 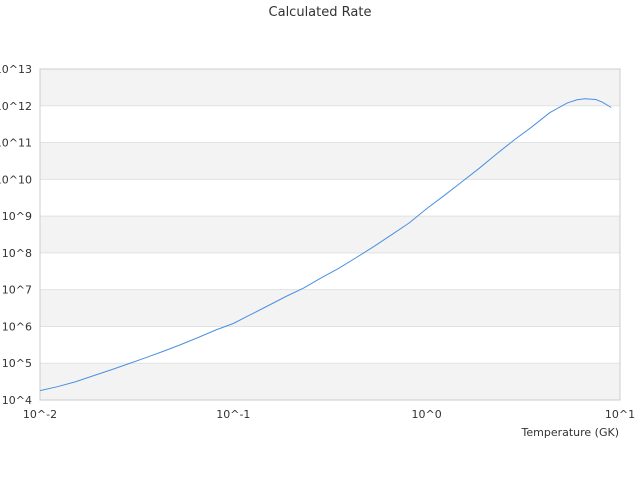 I want to click on y-tick-label: 10^9, so click(x=17, y=216).